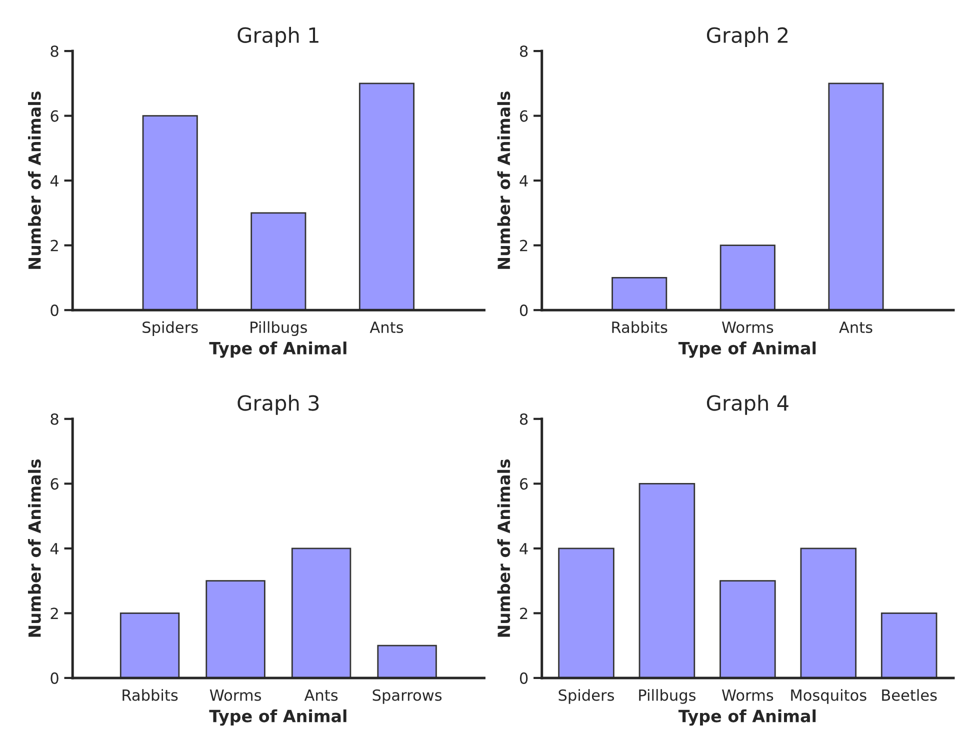  What do you see at coordinates (747, 37) in the screenshot?
I see `chart-title: Graph 2` at bounding box center [747, 37].